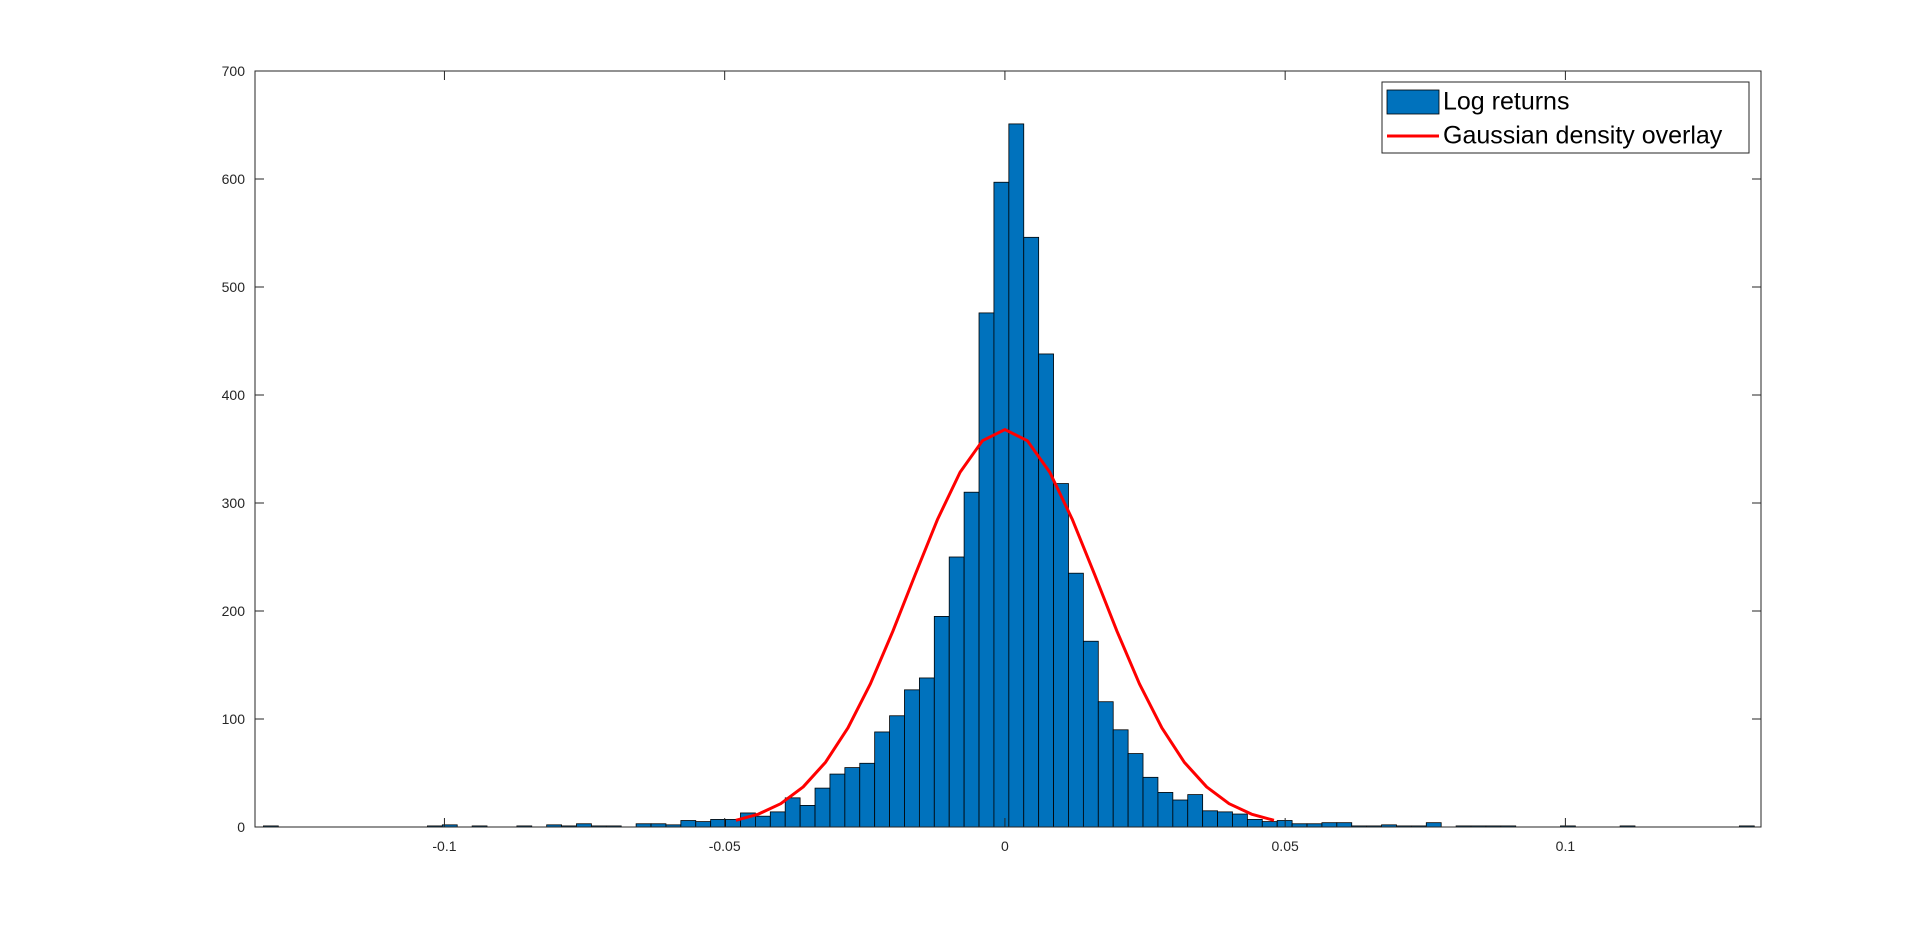 The image size is (1920, 936). I want to click on density-line, so click(1005, 625).